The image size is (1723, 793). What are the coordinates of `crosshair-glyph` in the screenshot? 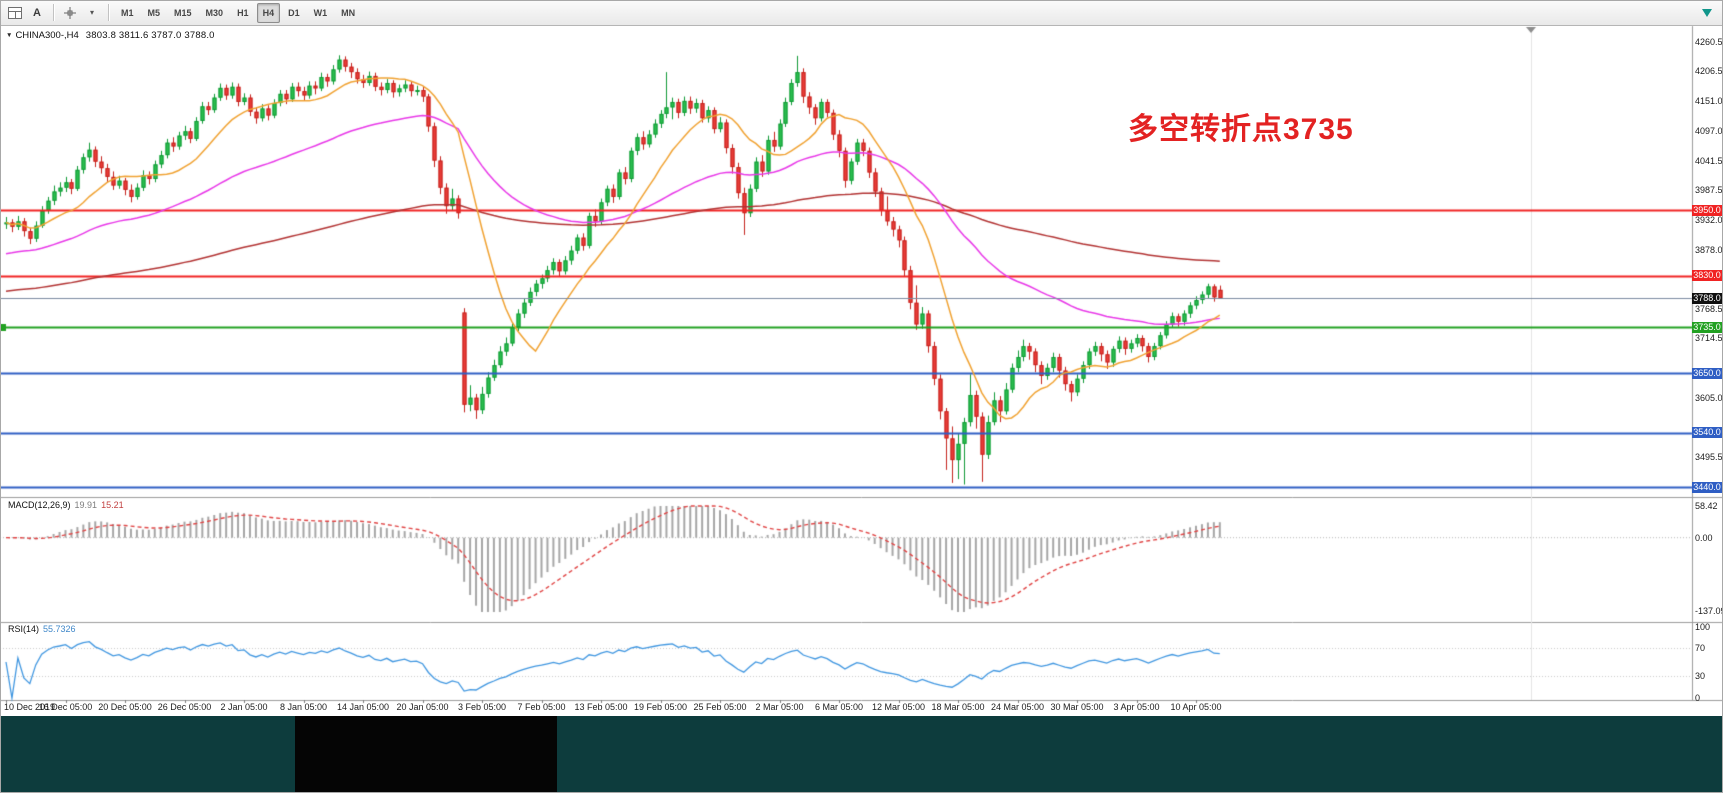 It's located at (70, 12).